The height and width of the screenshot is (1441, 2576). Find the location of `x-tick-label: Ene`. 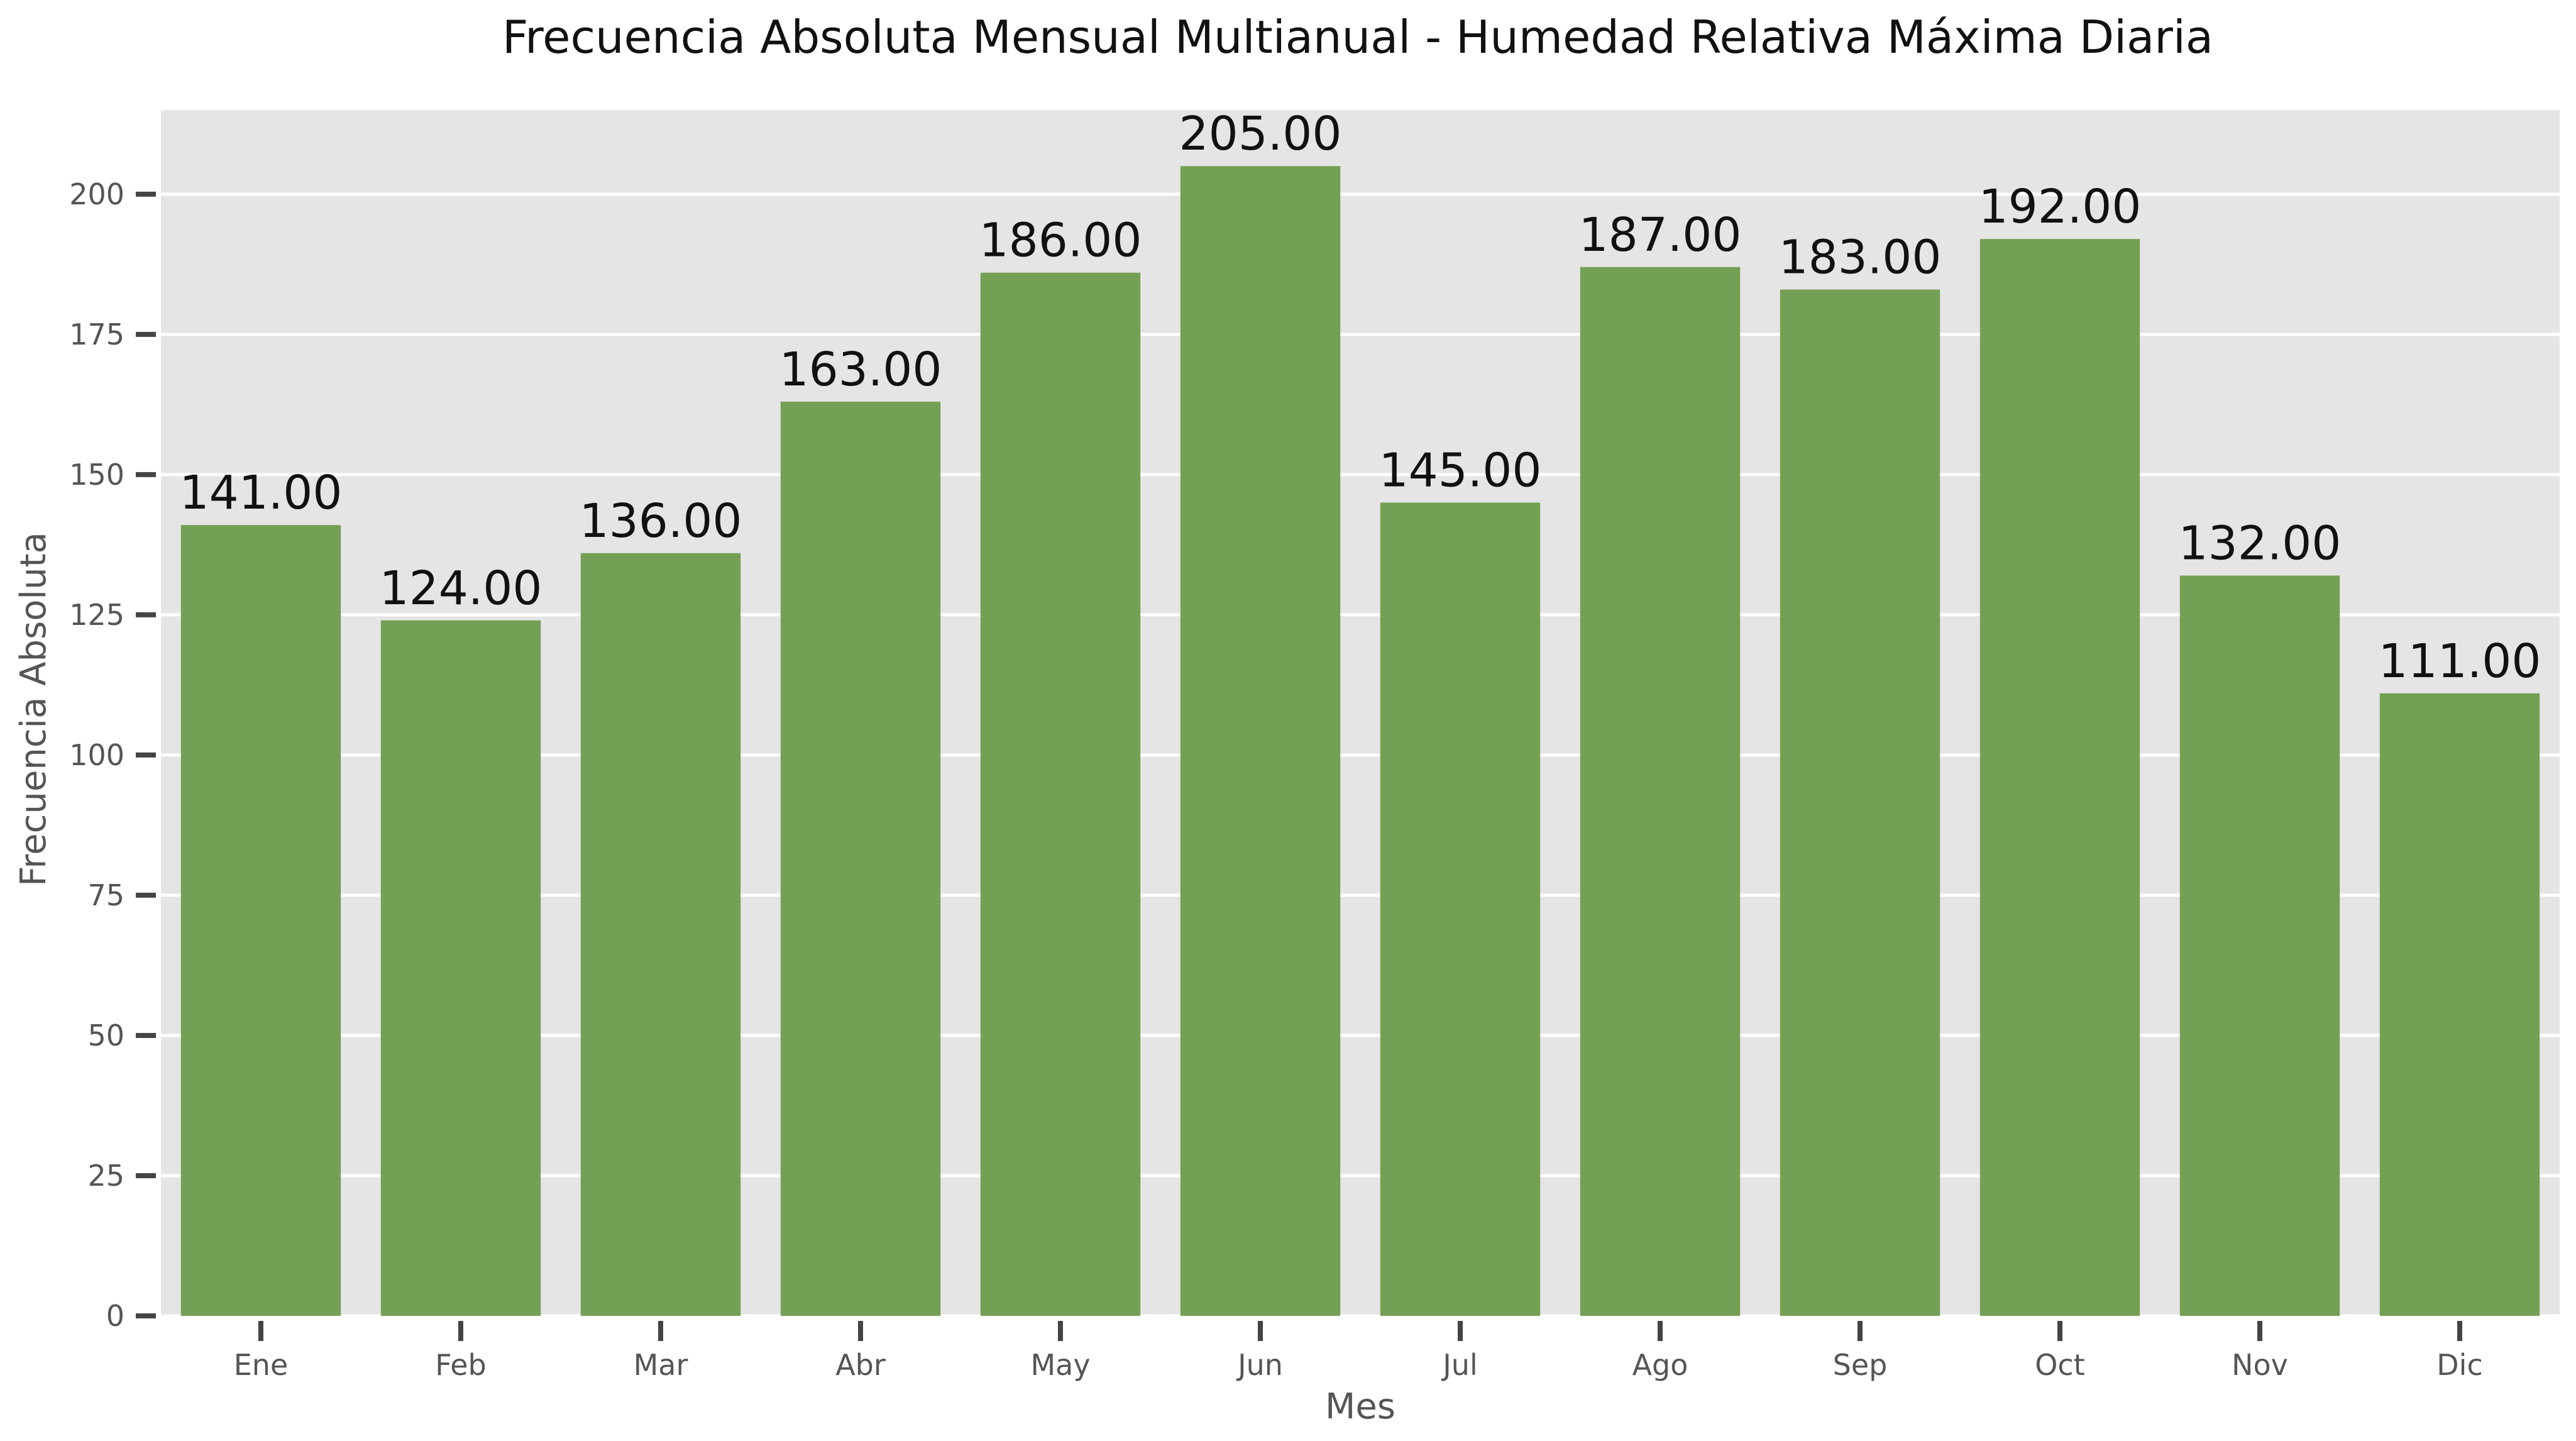

x-tick-label: Ene is located at coordinates (261, 1365).